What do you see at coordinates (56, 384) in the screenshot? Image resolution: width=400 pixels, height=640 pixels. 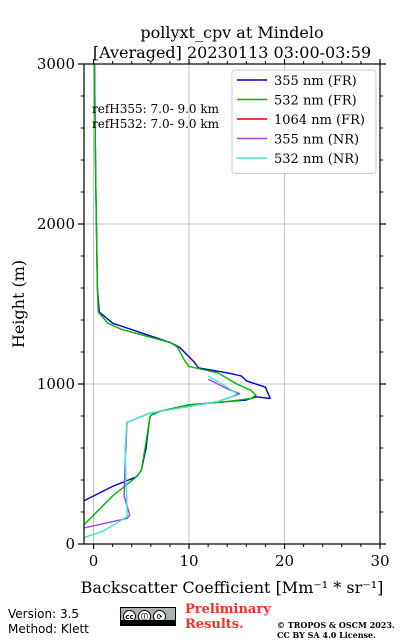 I see `y-tick-label: 1000` at bounding box center [56, 384].